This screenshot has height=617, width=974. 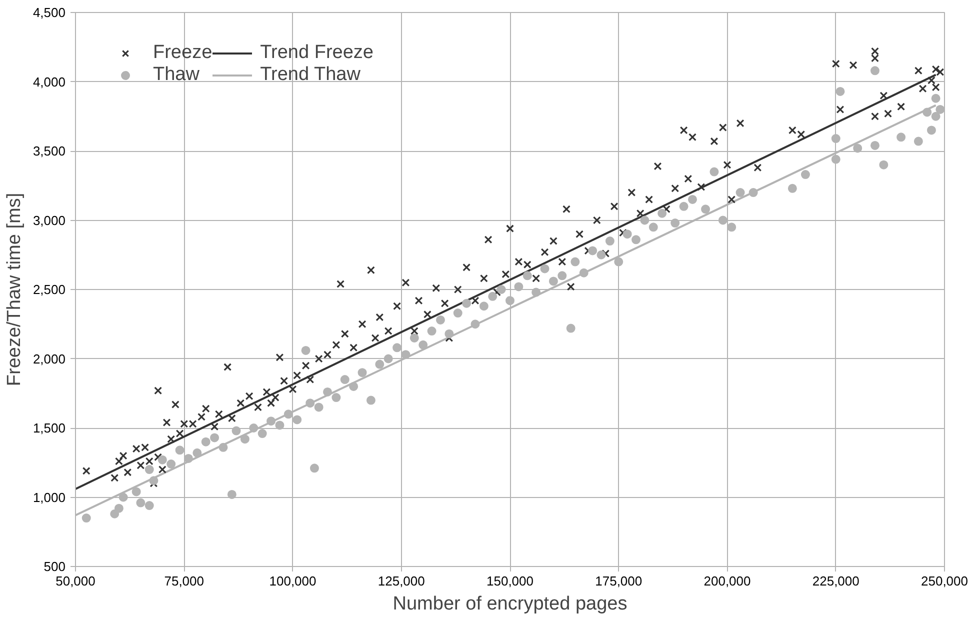 I want to click on y-tick-label: 4,000, so click(x=49, y=82).